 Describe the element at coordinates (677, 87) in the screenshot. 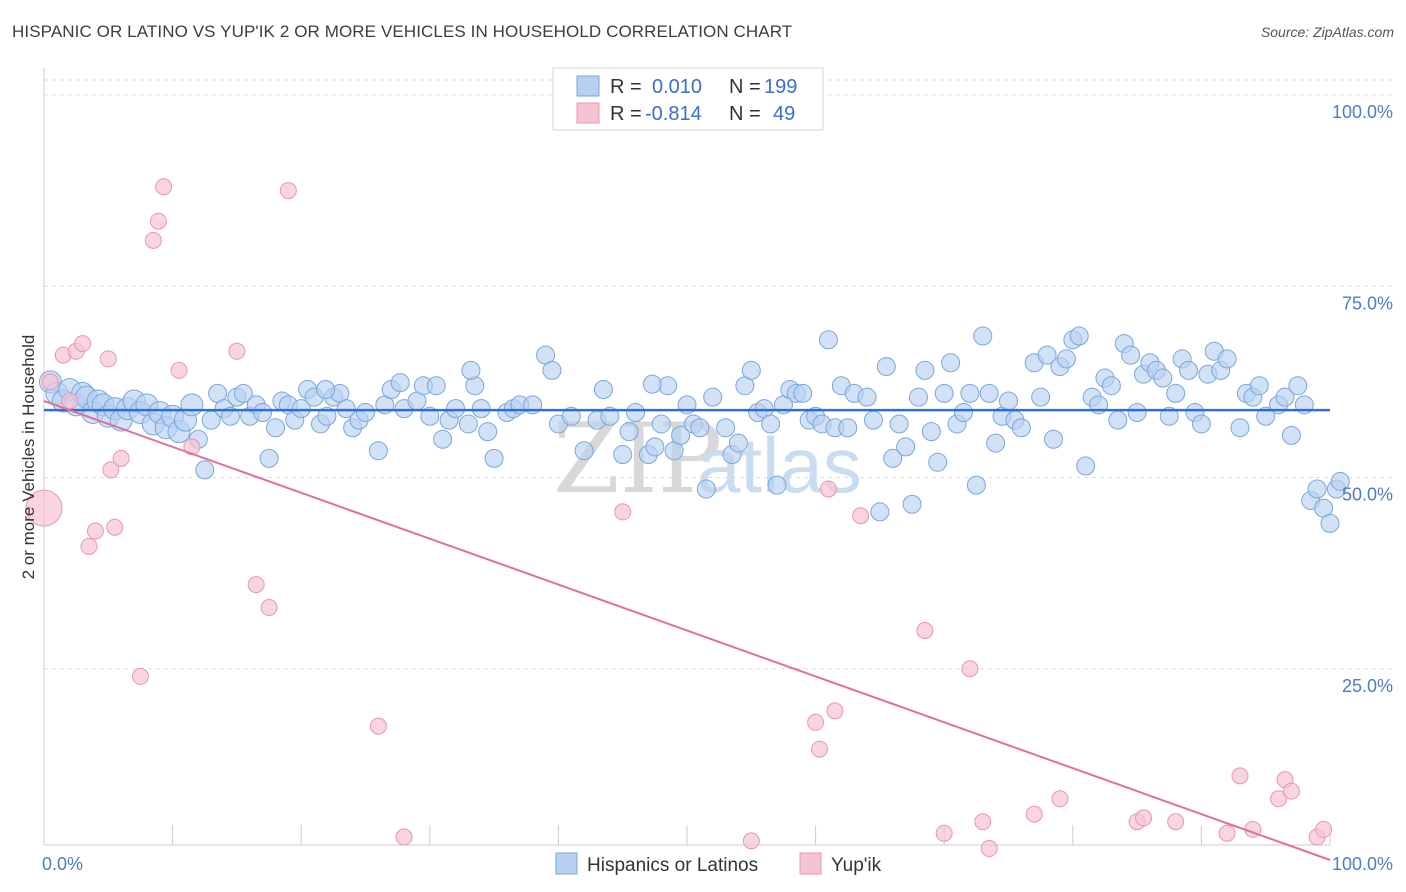

I see `legend-r-value-1: 0.010` at that location.